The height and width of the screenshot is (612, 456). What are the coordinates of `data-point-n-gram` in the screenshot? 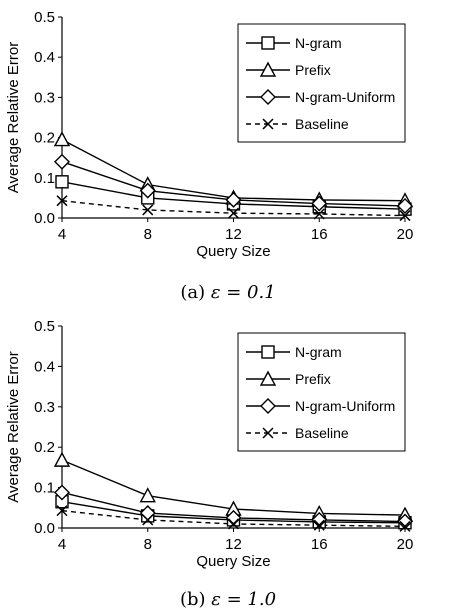 It's located at (62, 182).